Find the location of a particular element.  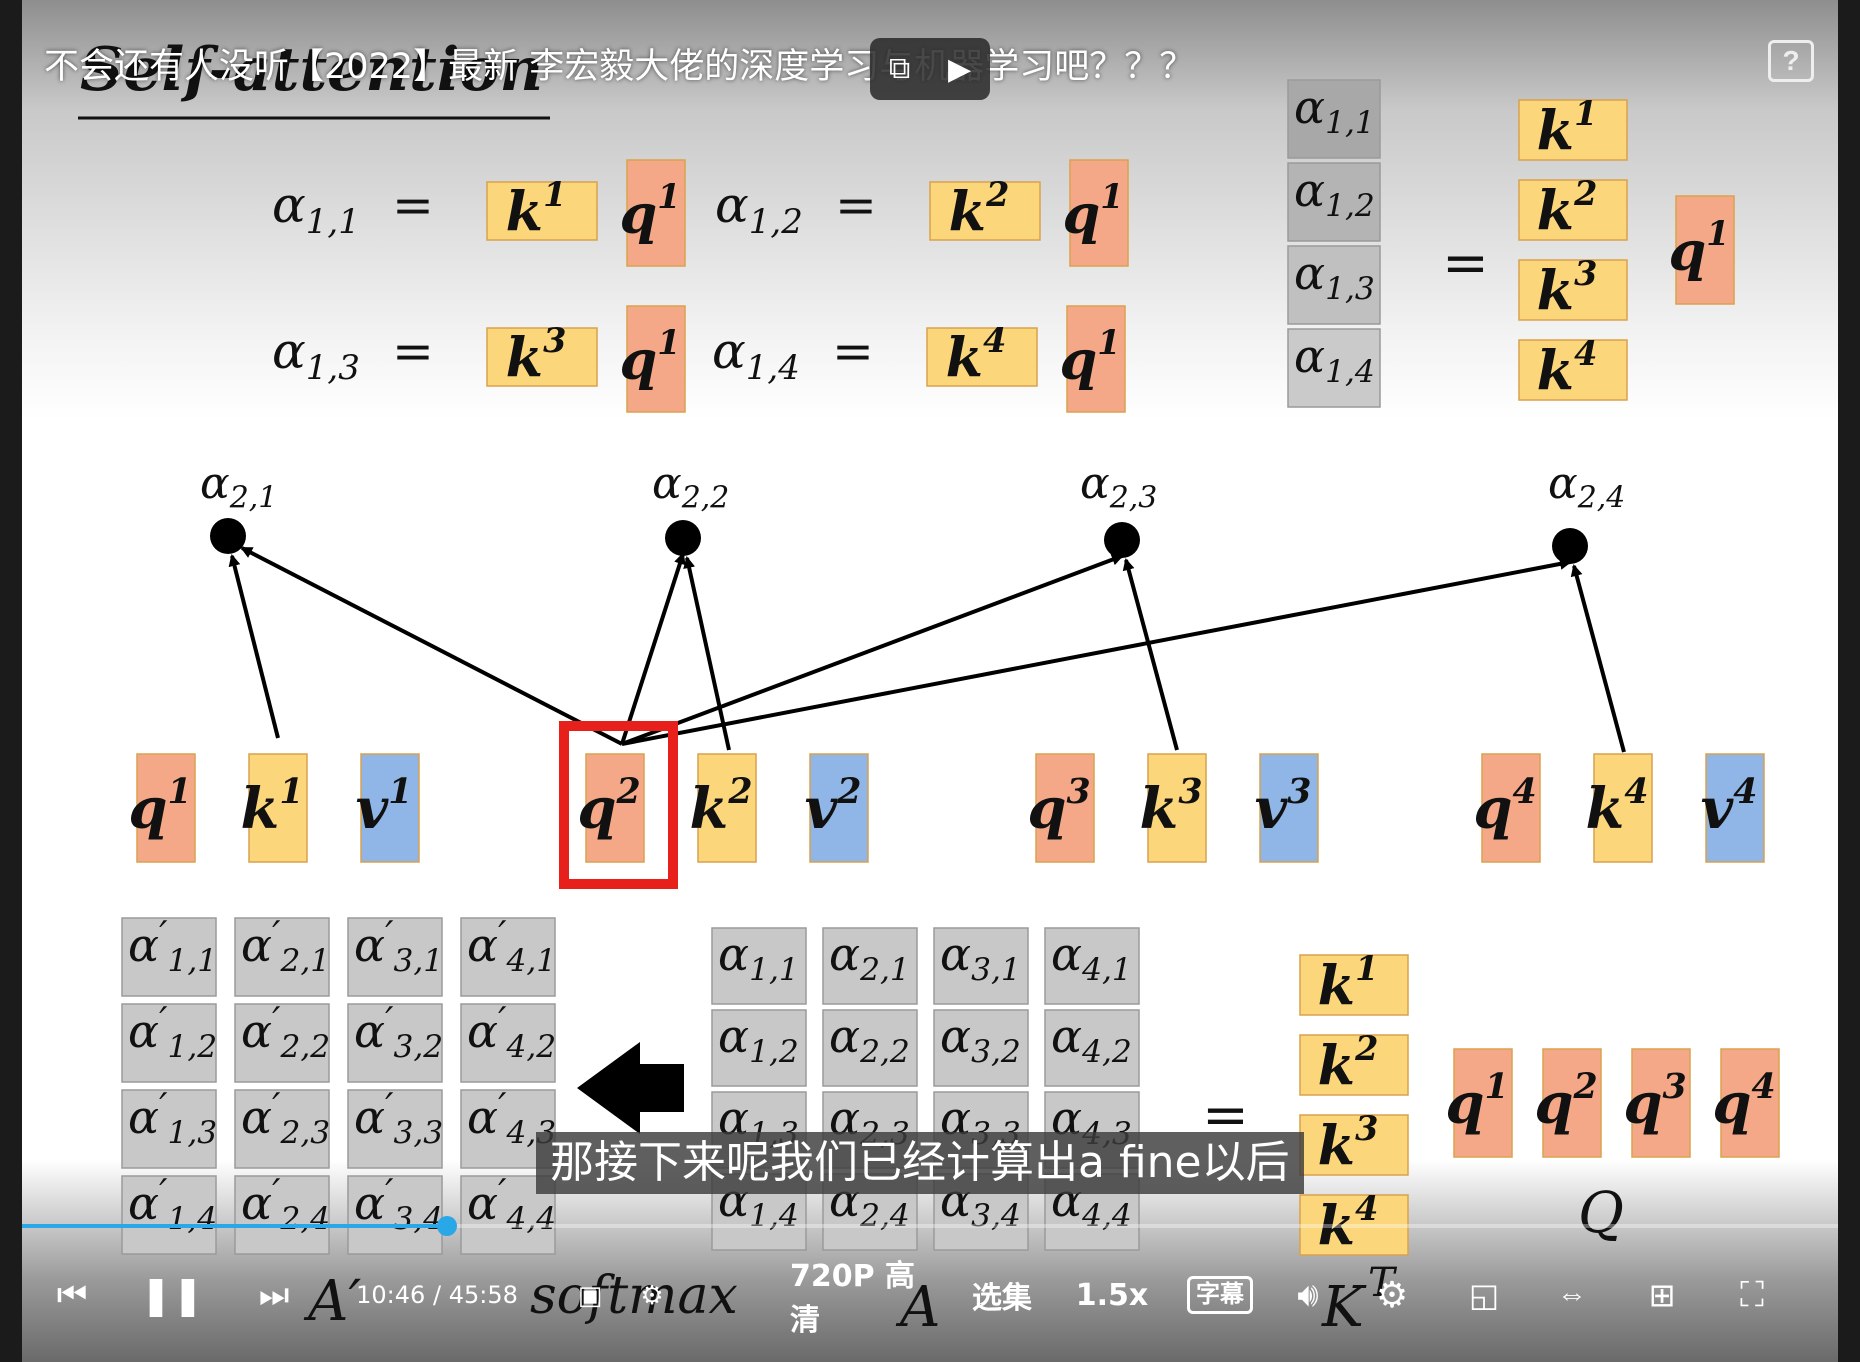

aprime-cell-2-1-label: α′2,1 is located at coordinates (285, 946).